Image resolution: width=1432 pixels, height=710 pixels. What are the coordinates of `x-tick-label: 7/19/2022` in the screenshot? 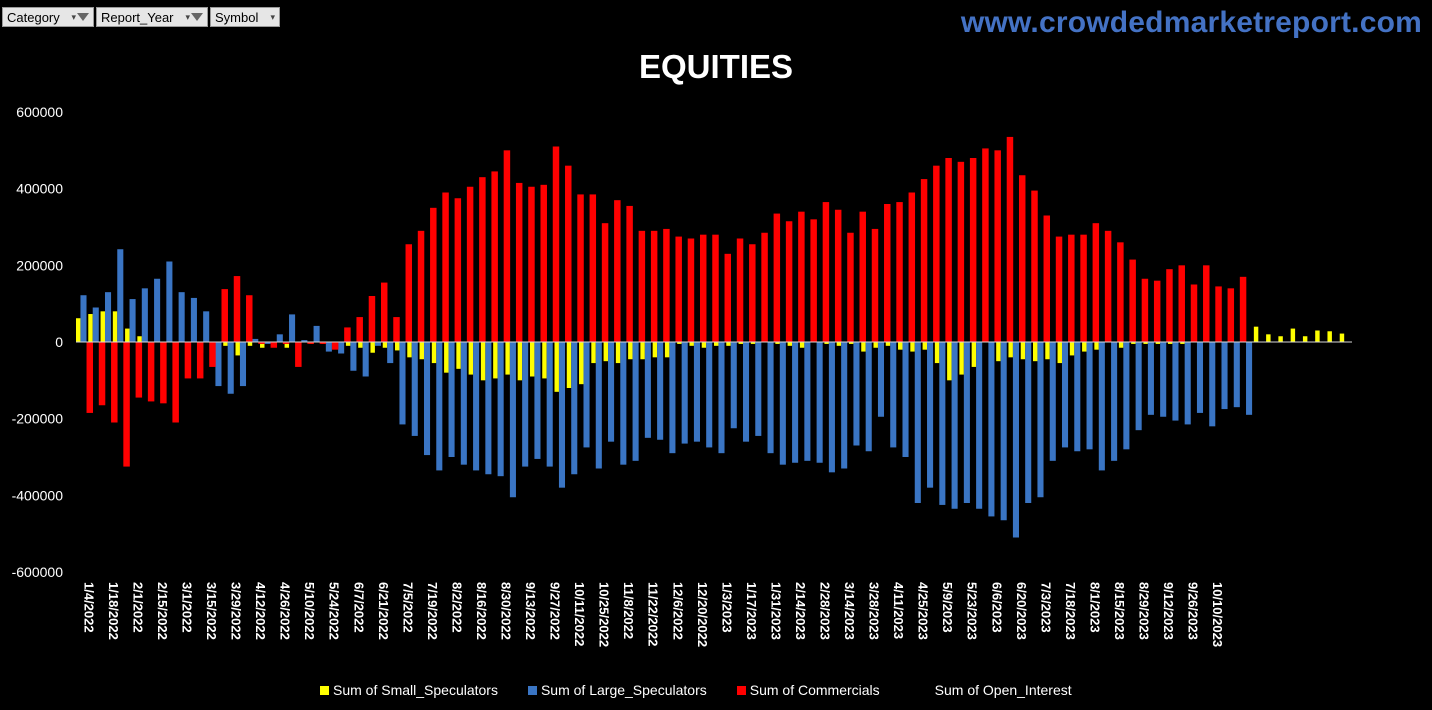 It's located at (432, 611).